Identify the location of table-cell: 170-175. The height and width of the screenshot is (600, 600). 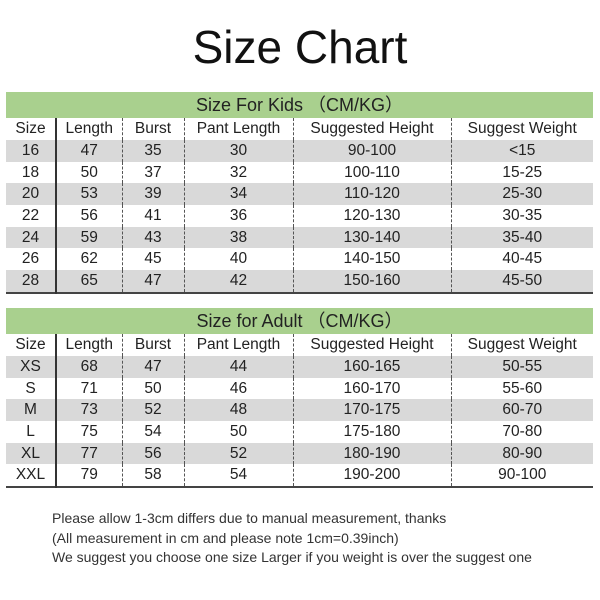
(371, 410).